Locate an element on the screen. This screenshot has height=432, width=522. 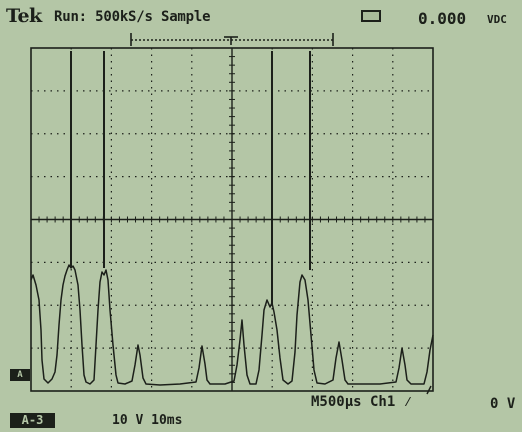
menu-tag: A-3 is located at coordinates (32, 420).